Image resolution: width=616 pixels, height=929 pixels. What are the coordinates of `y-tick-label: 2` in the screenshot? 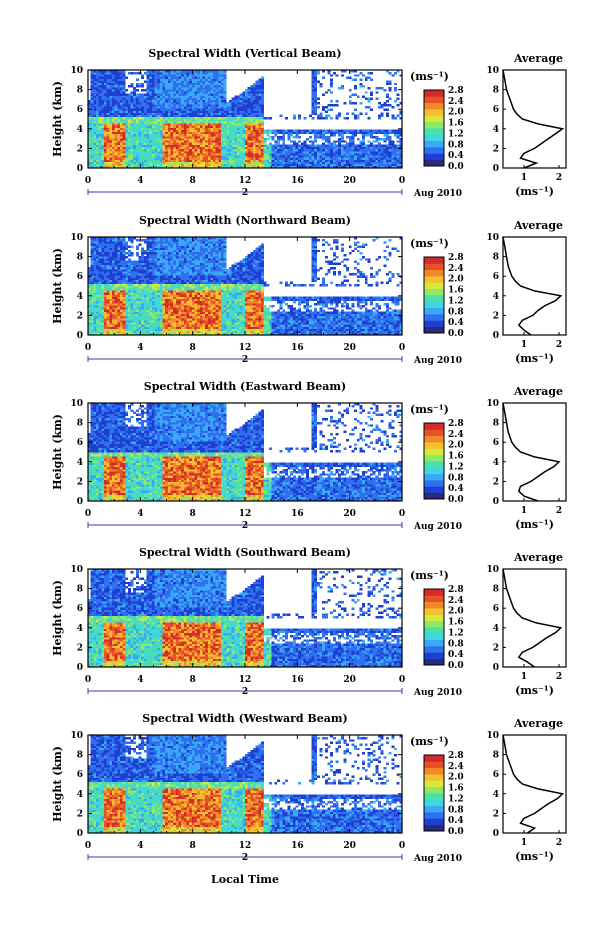 It's located at (80, 149).